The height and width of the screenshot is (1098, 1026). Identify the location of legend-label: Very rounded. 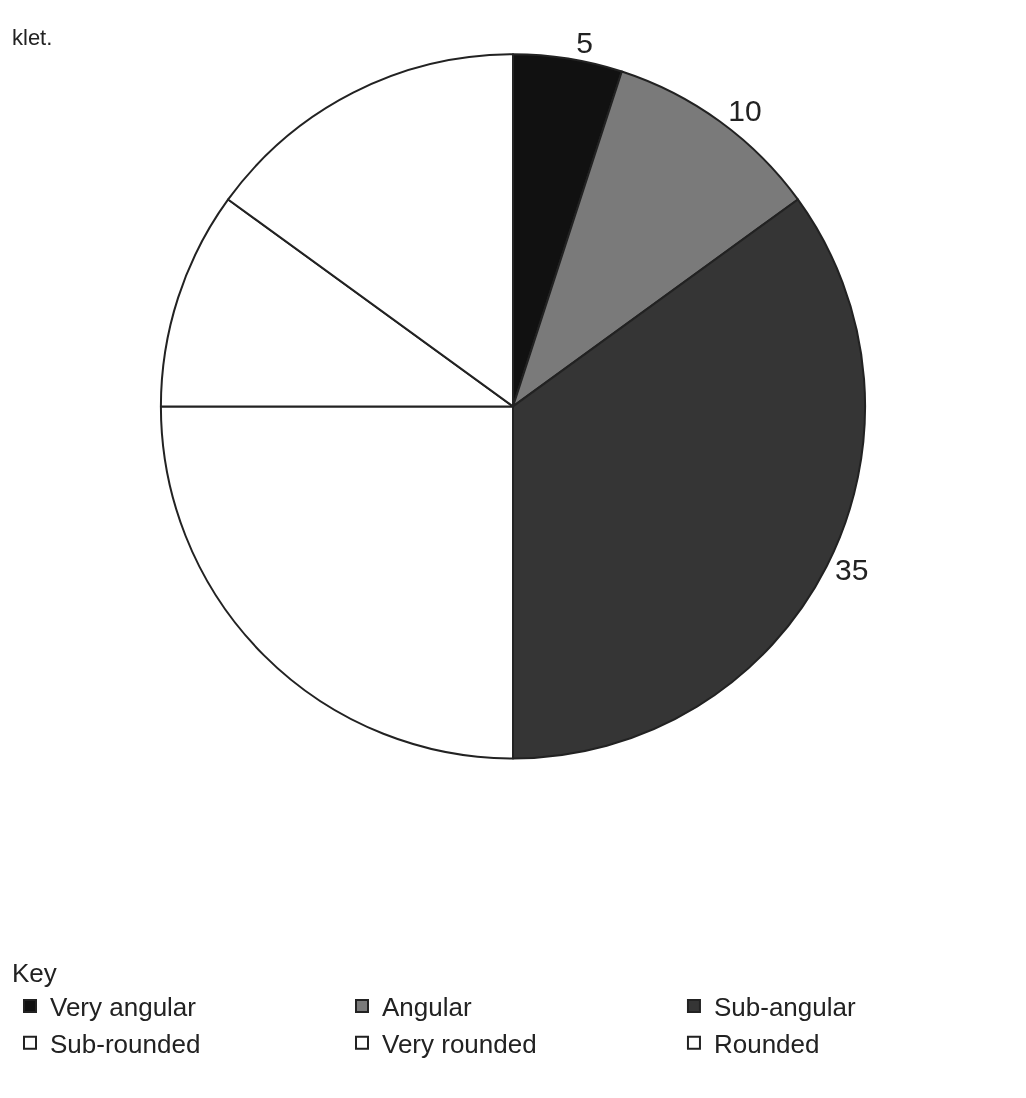
(459, 1043).